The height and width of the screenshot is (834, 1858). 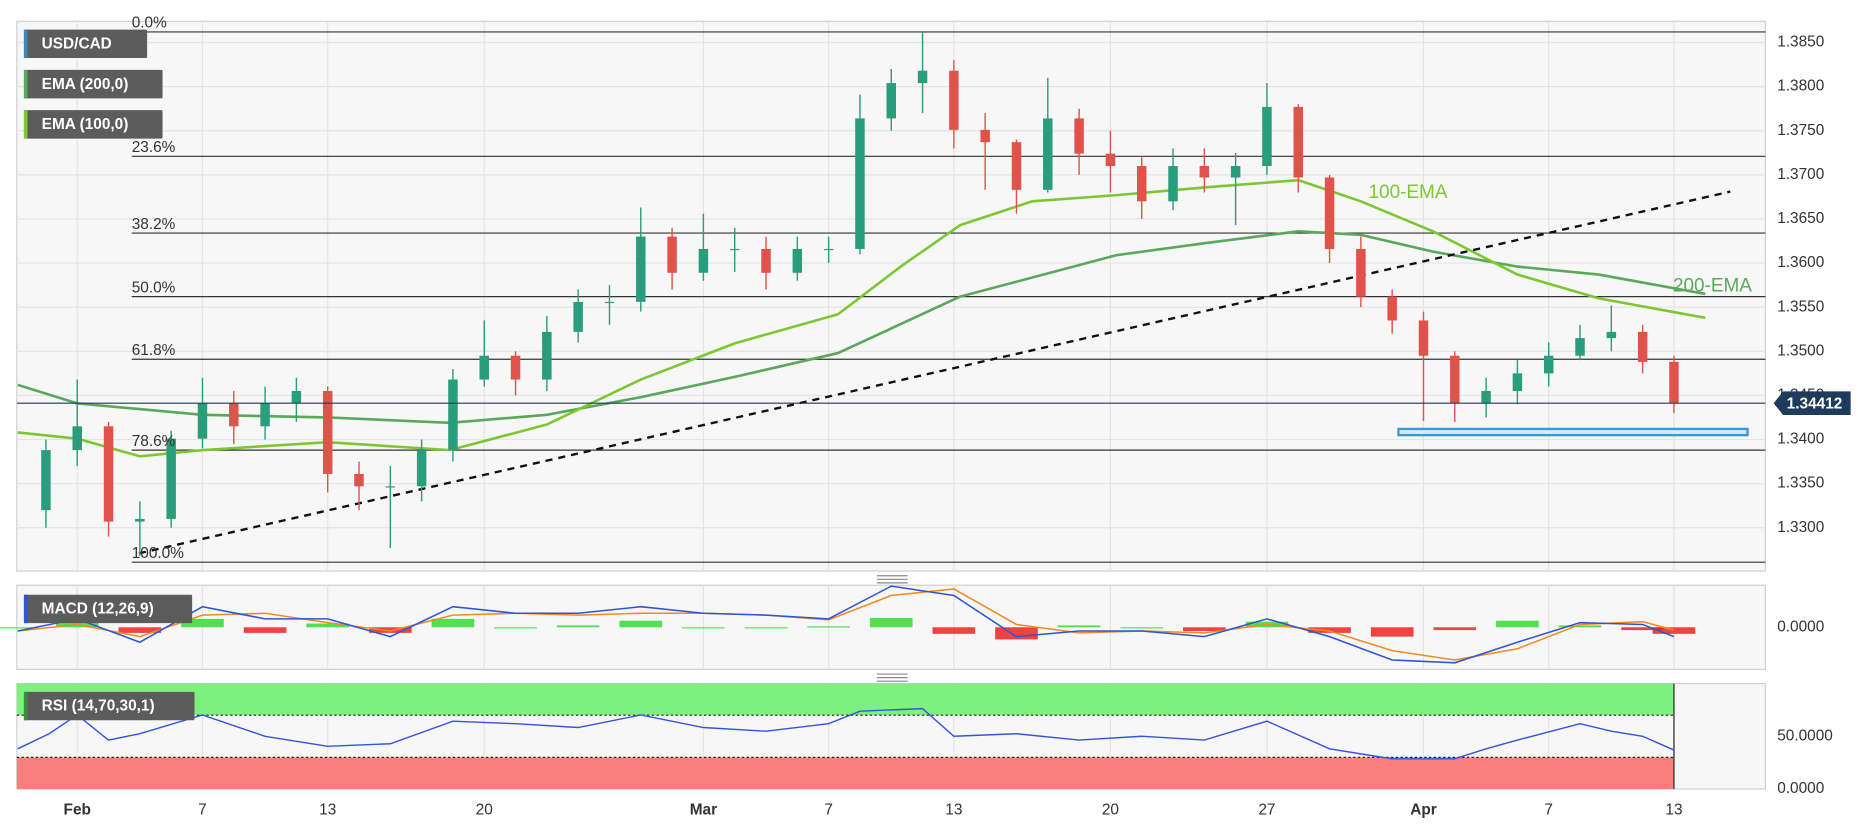 I want to click on y-tick-label: 0.0000, so click(x=1800, y=626).